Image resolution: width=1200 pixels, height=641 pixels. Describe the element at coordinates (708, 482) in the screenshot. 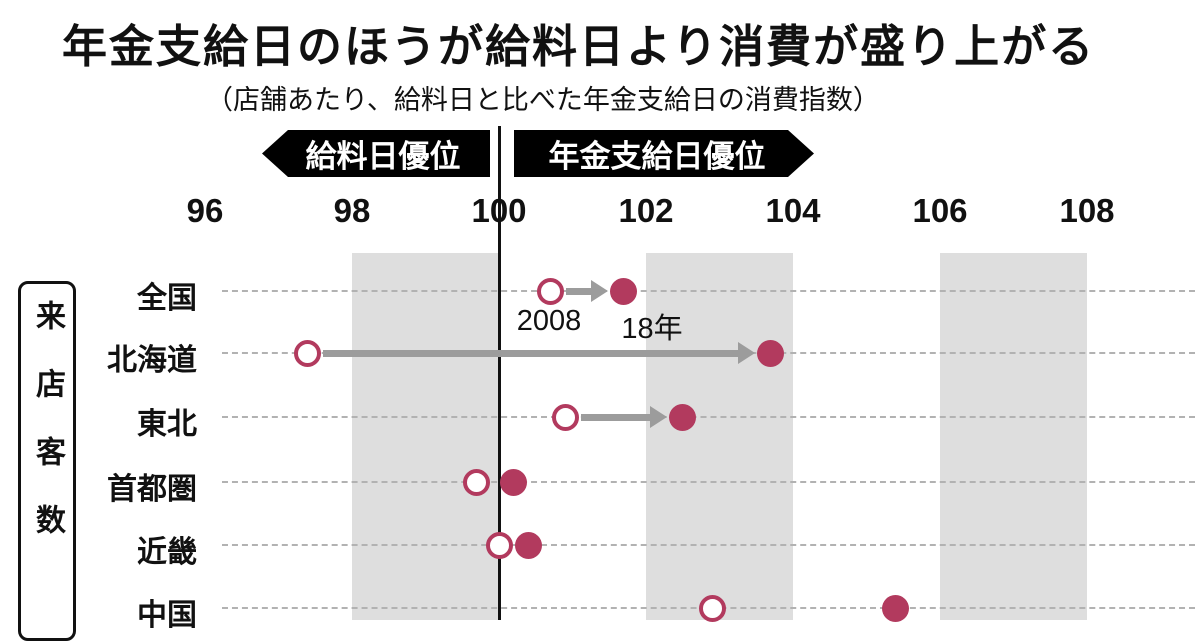

I see `row-line-metropolitan` at that location.